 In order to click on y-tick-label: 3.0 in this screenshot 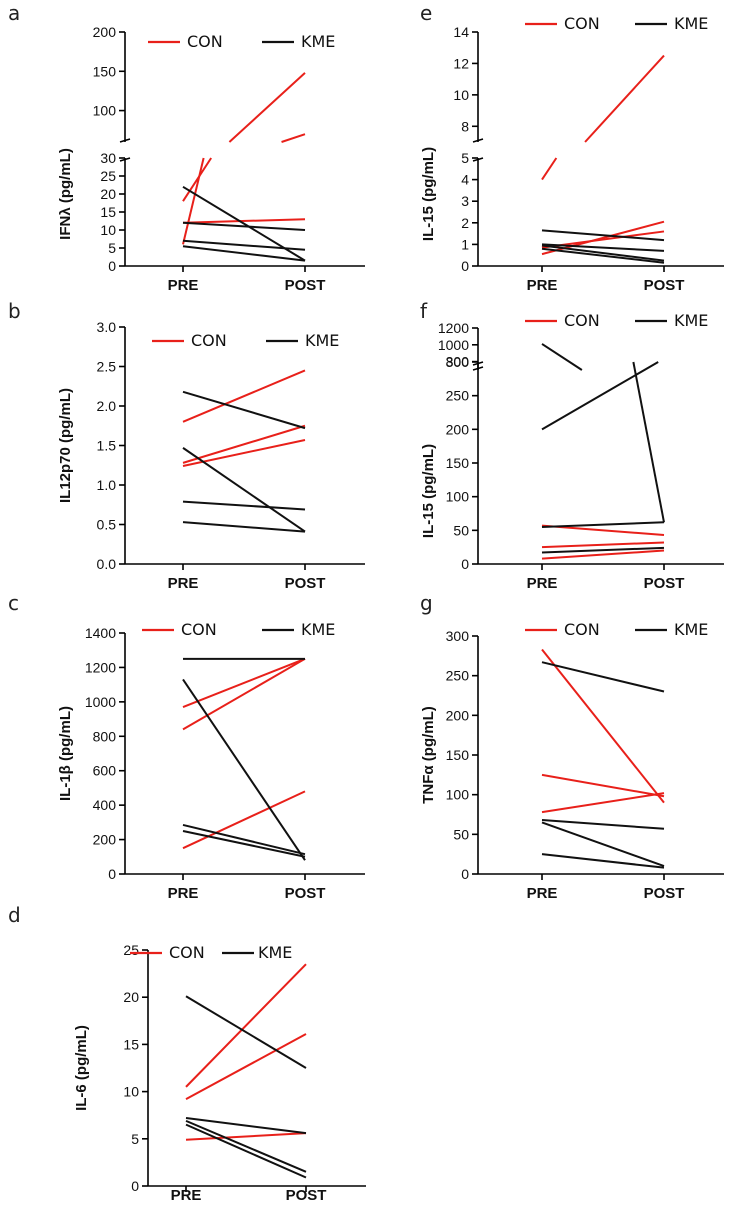, I will do `click(107, 327)`.